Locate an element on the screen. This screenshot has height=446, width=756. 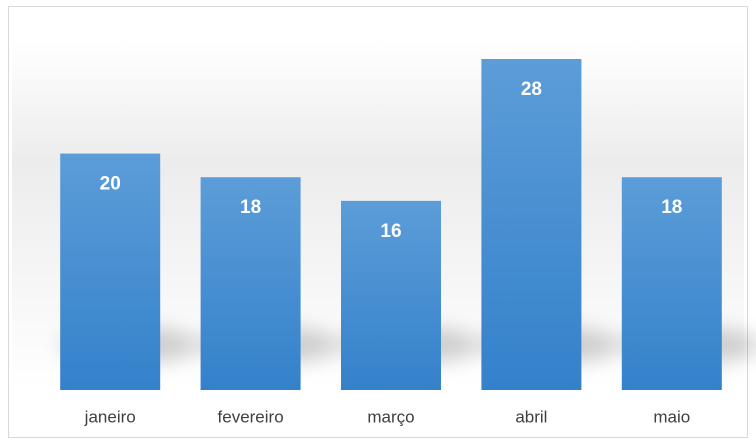
x-tick-label: fevereiro is located at coordinates (251, 416).